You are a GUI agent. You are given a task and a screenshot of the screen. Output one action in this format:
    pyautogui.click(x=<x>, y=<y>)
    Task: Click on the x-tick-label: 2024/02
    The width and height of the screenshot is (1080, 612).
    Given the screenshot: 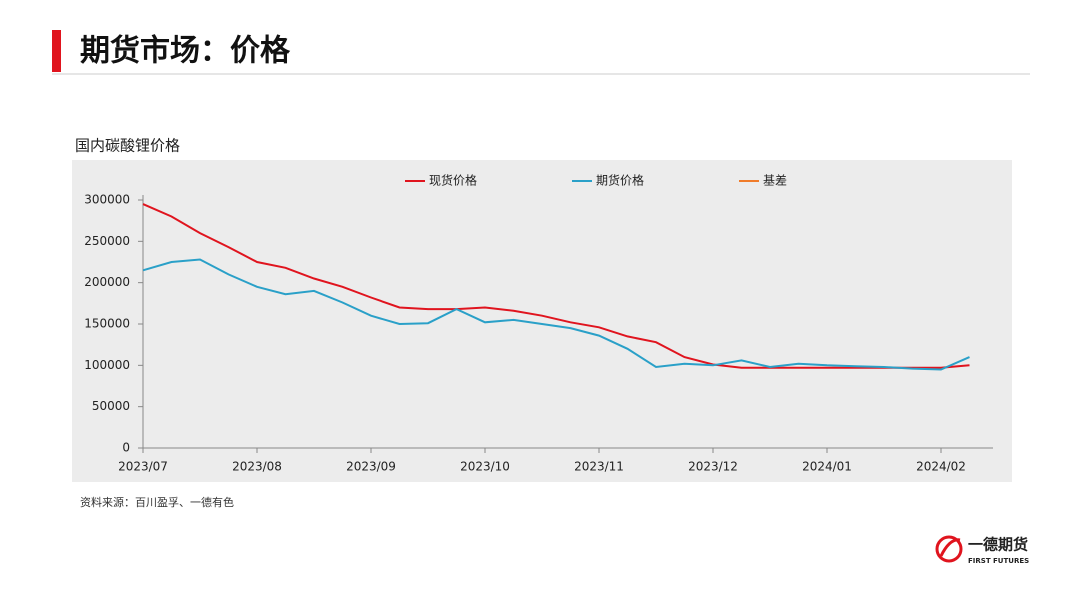 What is the action you would take?
    pyautogui.click(x=941, y=467)
    